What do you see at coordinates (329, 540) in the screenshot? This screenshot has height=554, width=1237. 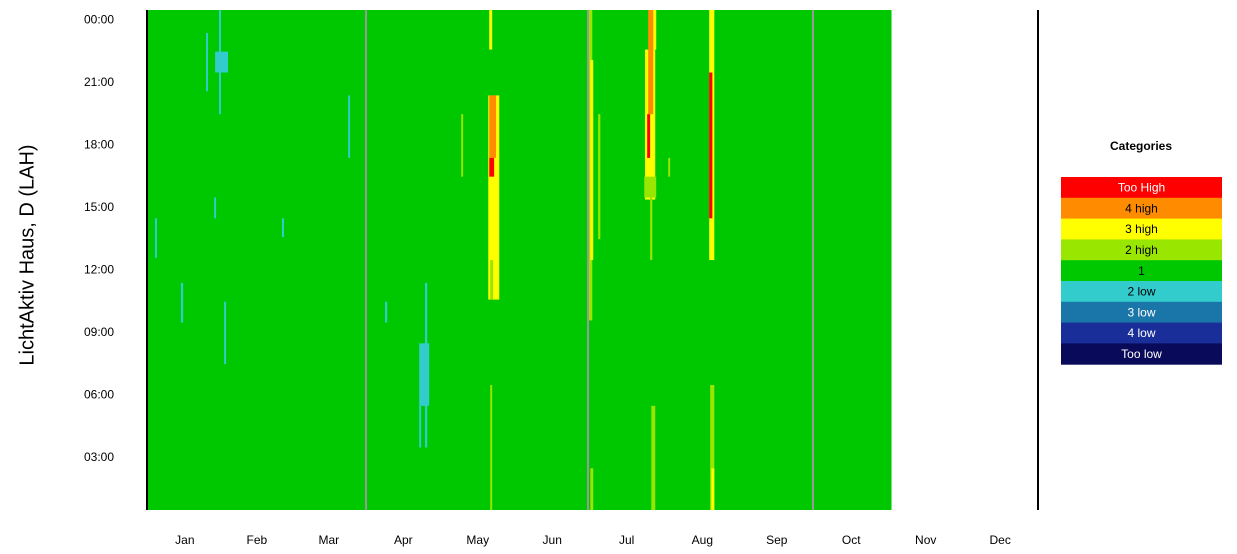 I see `x-tick-label: Mar` at bounding box center [329, 540].